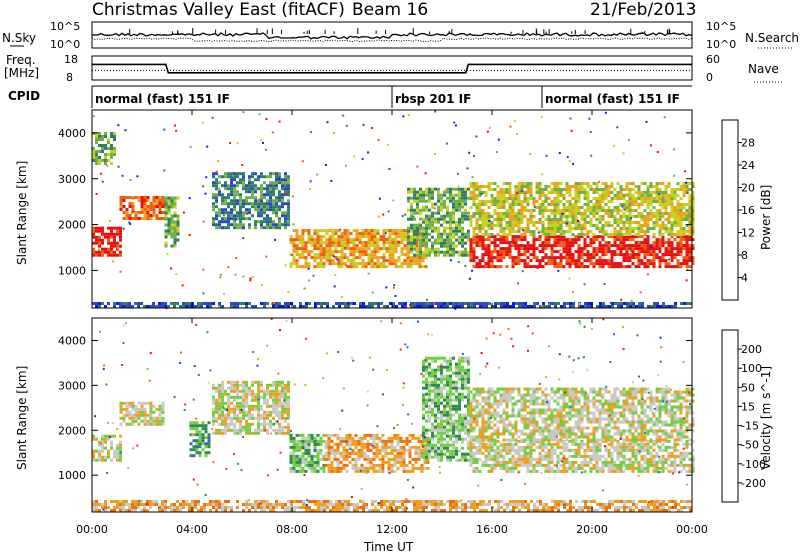 Image resolution: width=800 pixels, height=554 pixels. What do you see at coordinates (24, 96) in the screenshot?
I see `cpid-label: CPID` at bounding box center [24, 96].